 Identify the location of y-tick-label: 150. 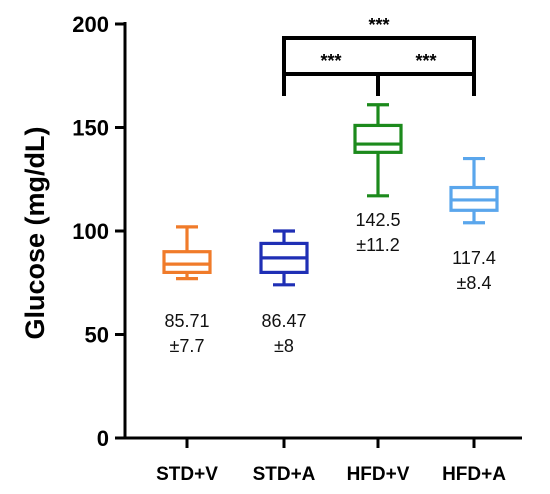
(90, 128).